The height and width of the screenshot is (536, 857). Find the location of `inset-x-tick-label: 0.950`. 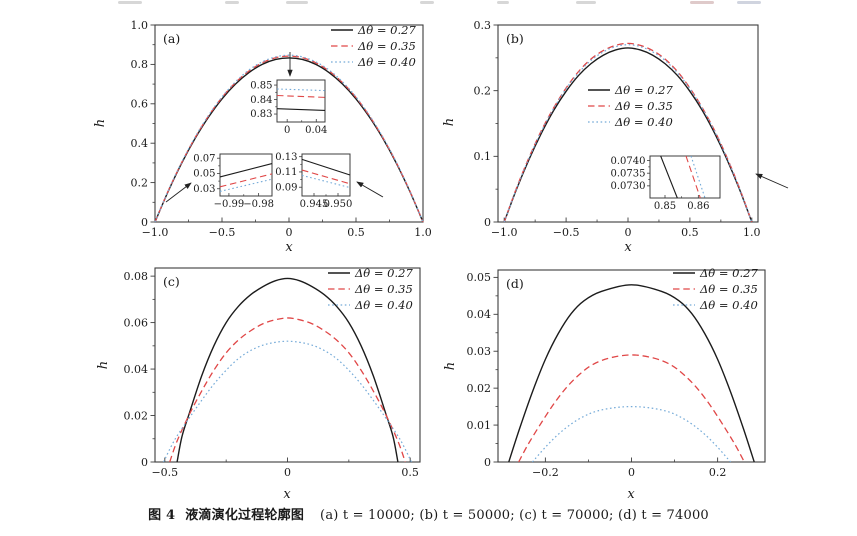

inset-x-tick-label: 0.950 is located at coordinates (338, 204).